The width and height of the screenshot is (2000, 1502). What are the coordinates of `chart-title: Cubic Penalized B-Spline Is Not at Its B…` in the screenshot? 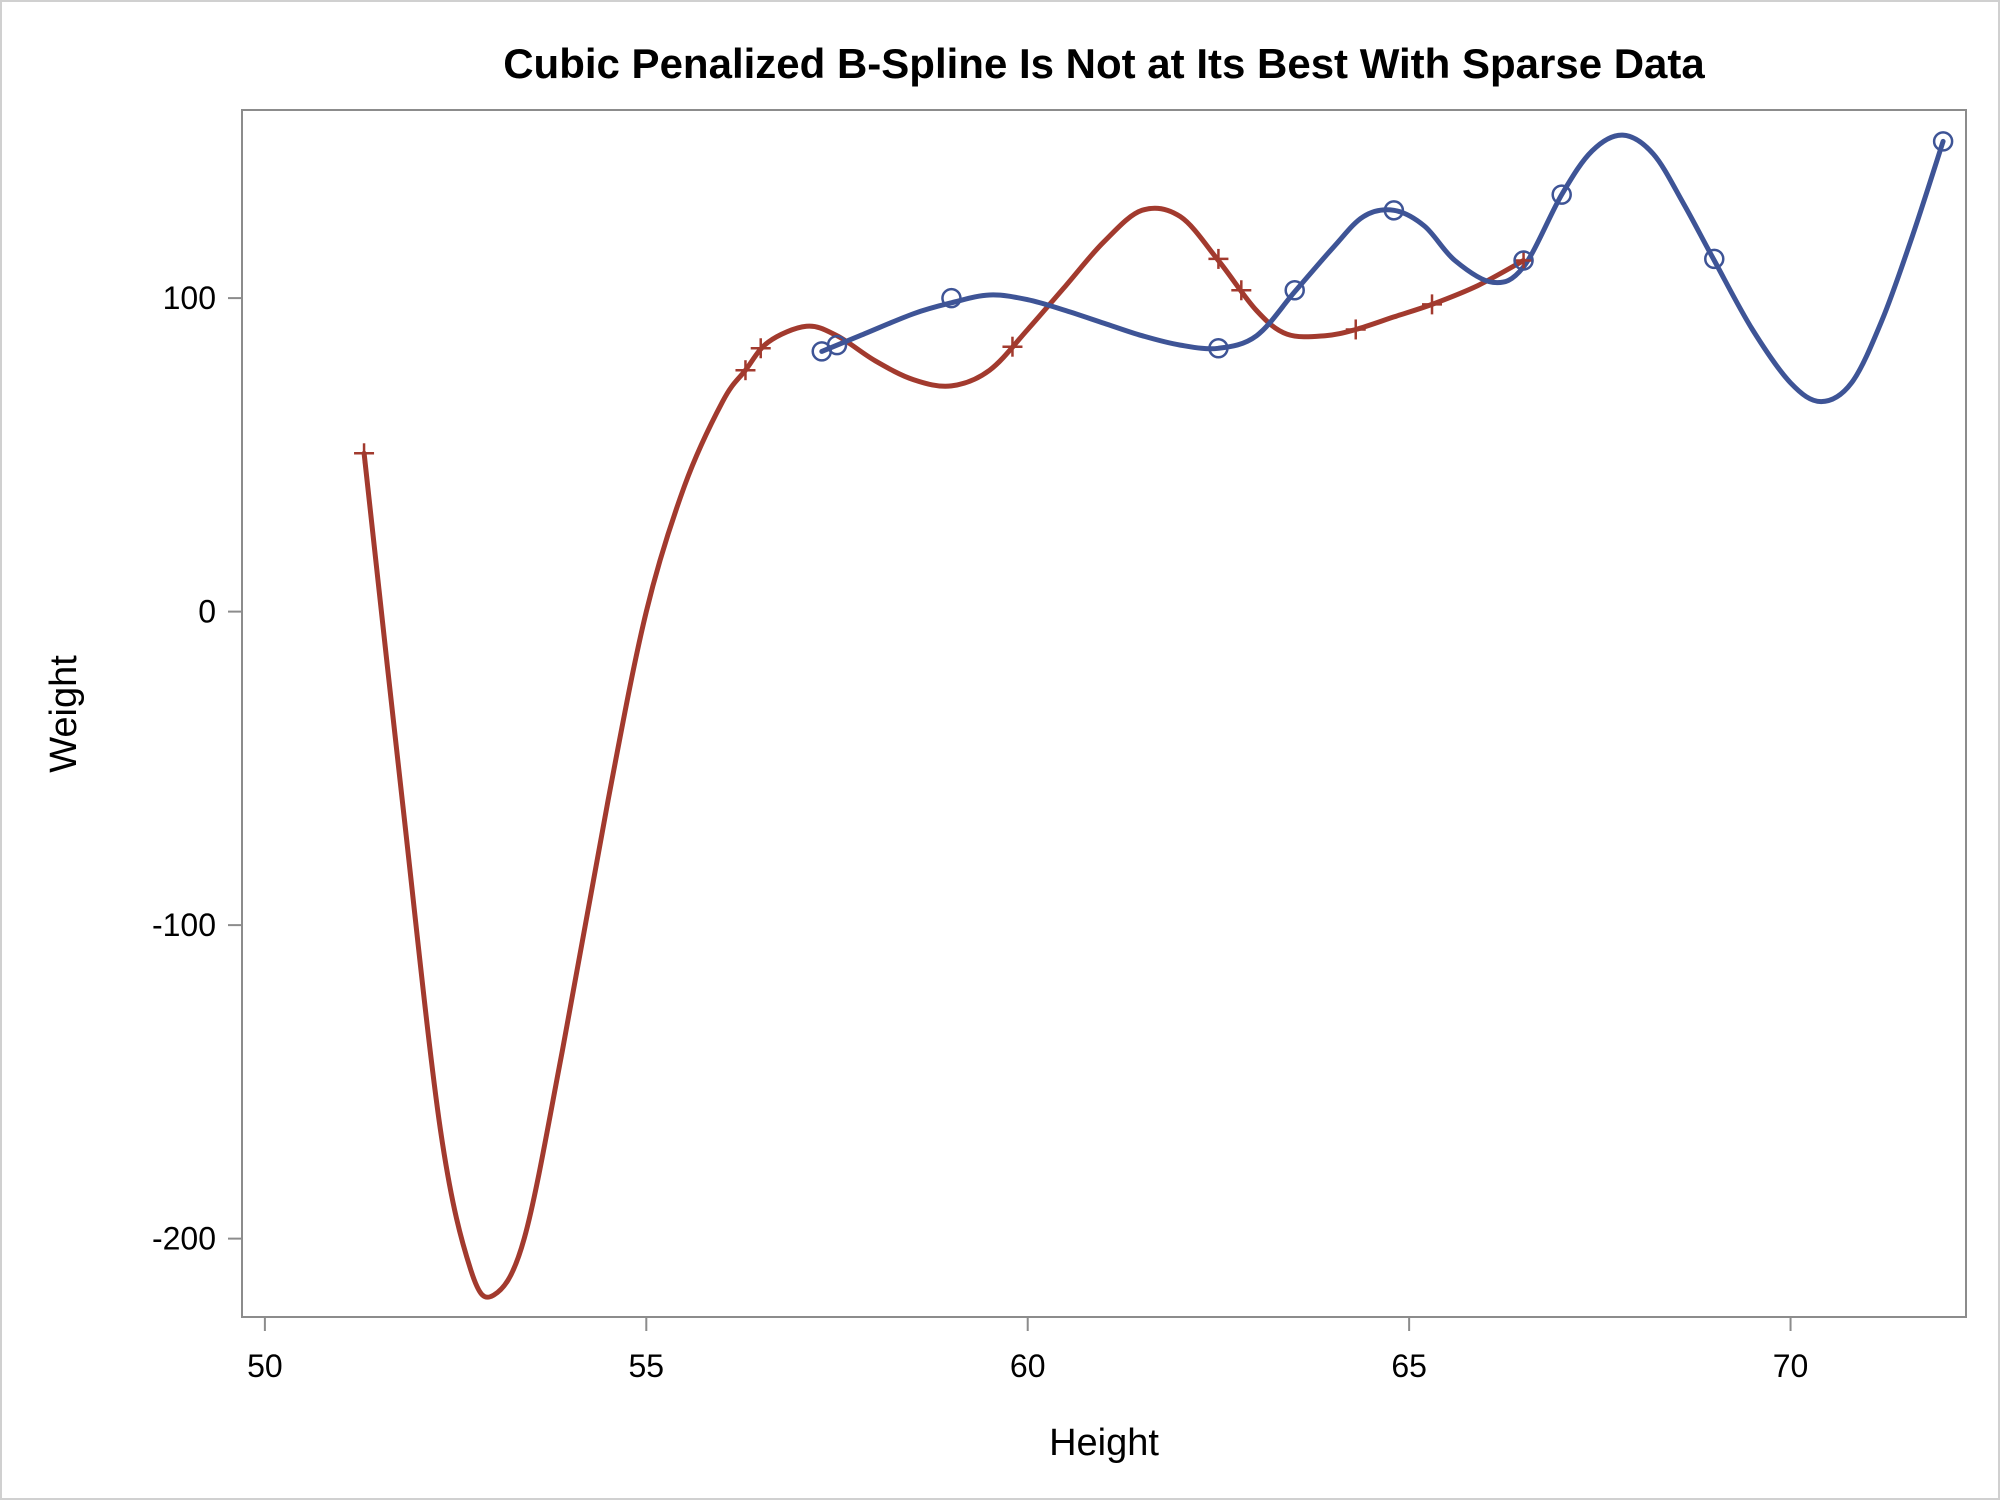 It's located at (1104, 63).